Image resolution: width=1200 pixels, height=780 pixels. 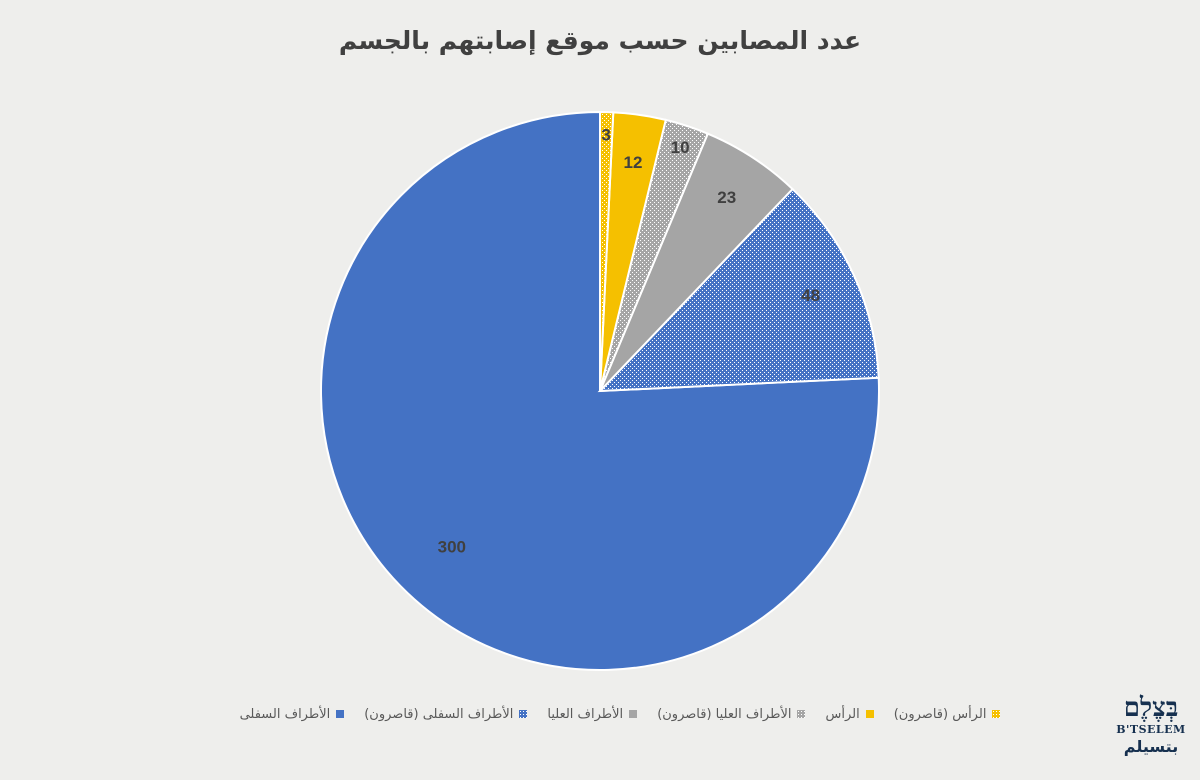 I want to click on legend-label: الرأس (قاصرون), so click(x=940, y=714).